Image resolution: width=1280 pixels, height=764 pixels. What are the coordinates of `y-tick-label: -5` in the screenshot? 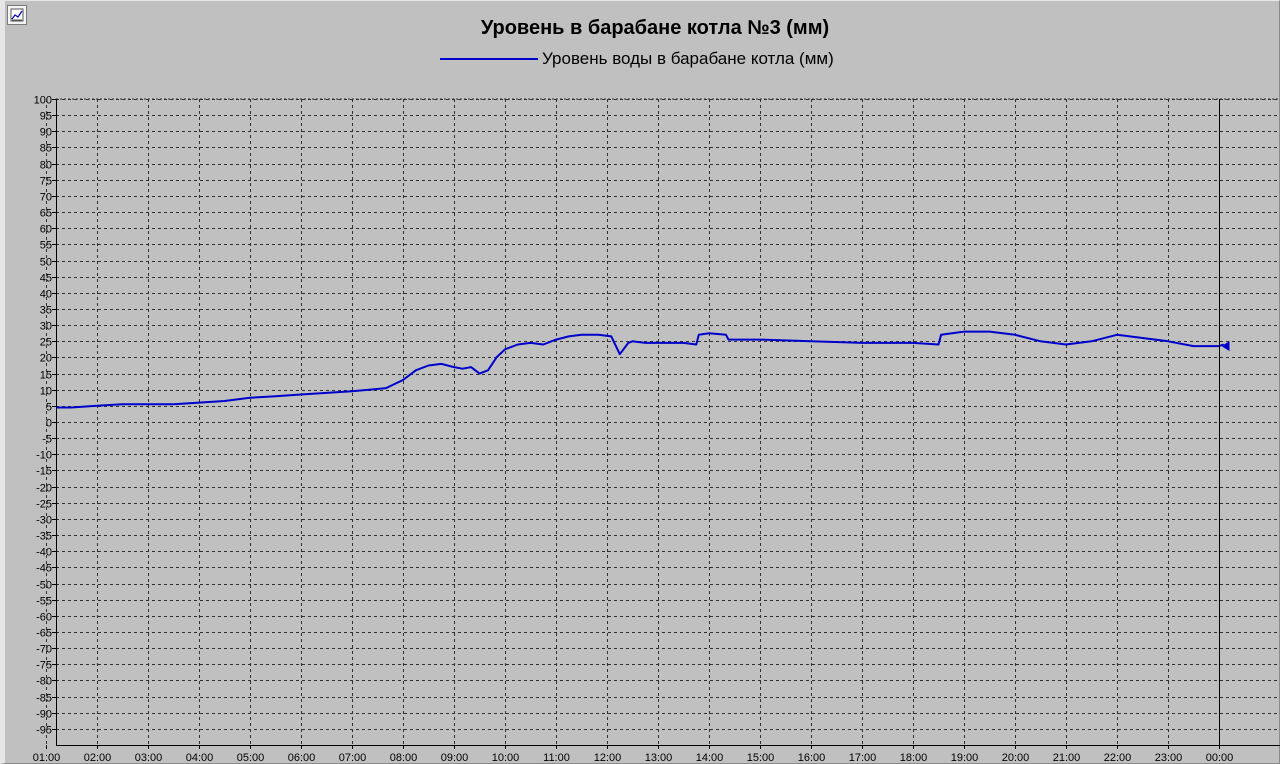 It's located at (47, 440).